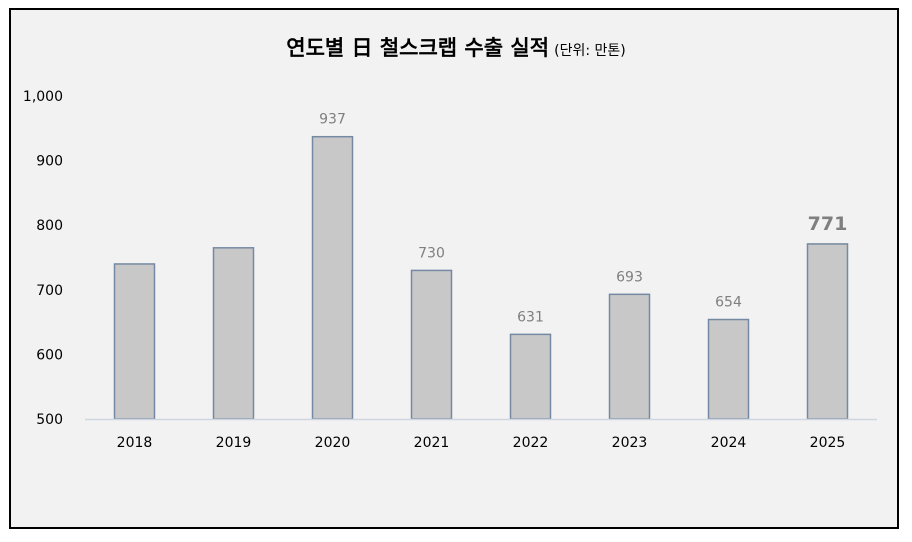  I want to click on x-tick-label: 2022, so click(531, 443).